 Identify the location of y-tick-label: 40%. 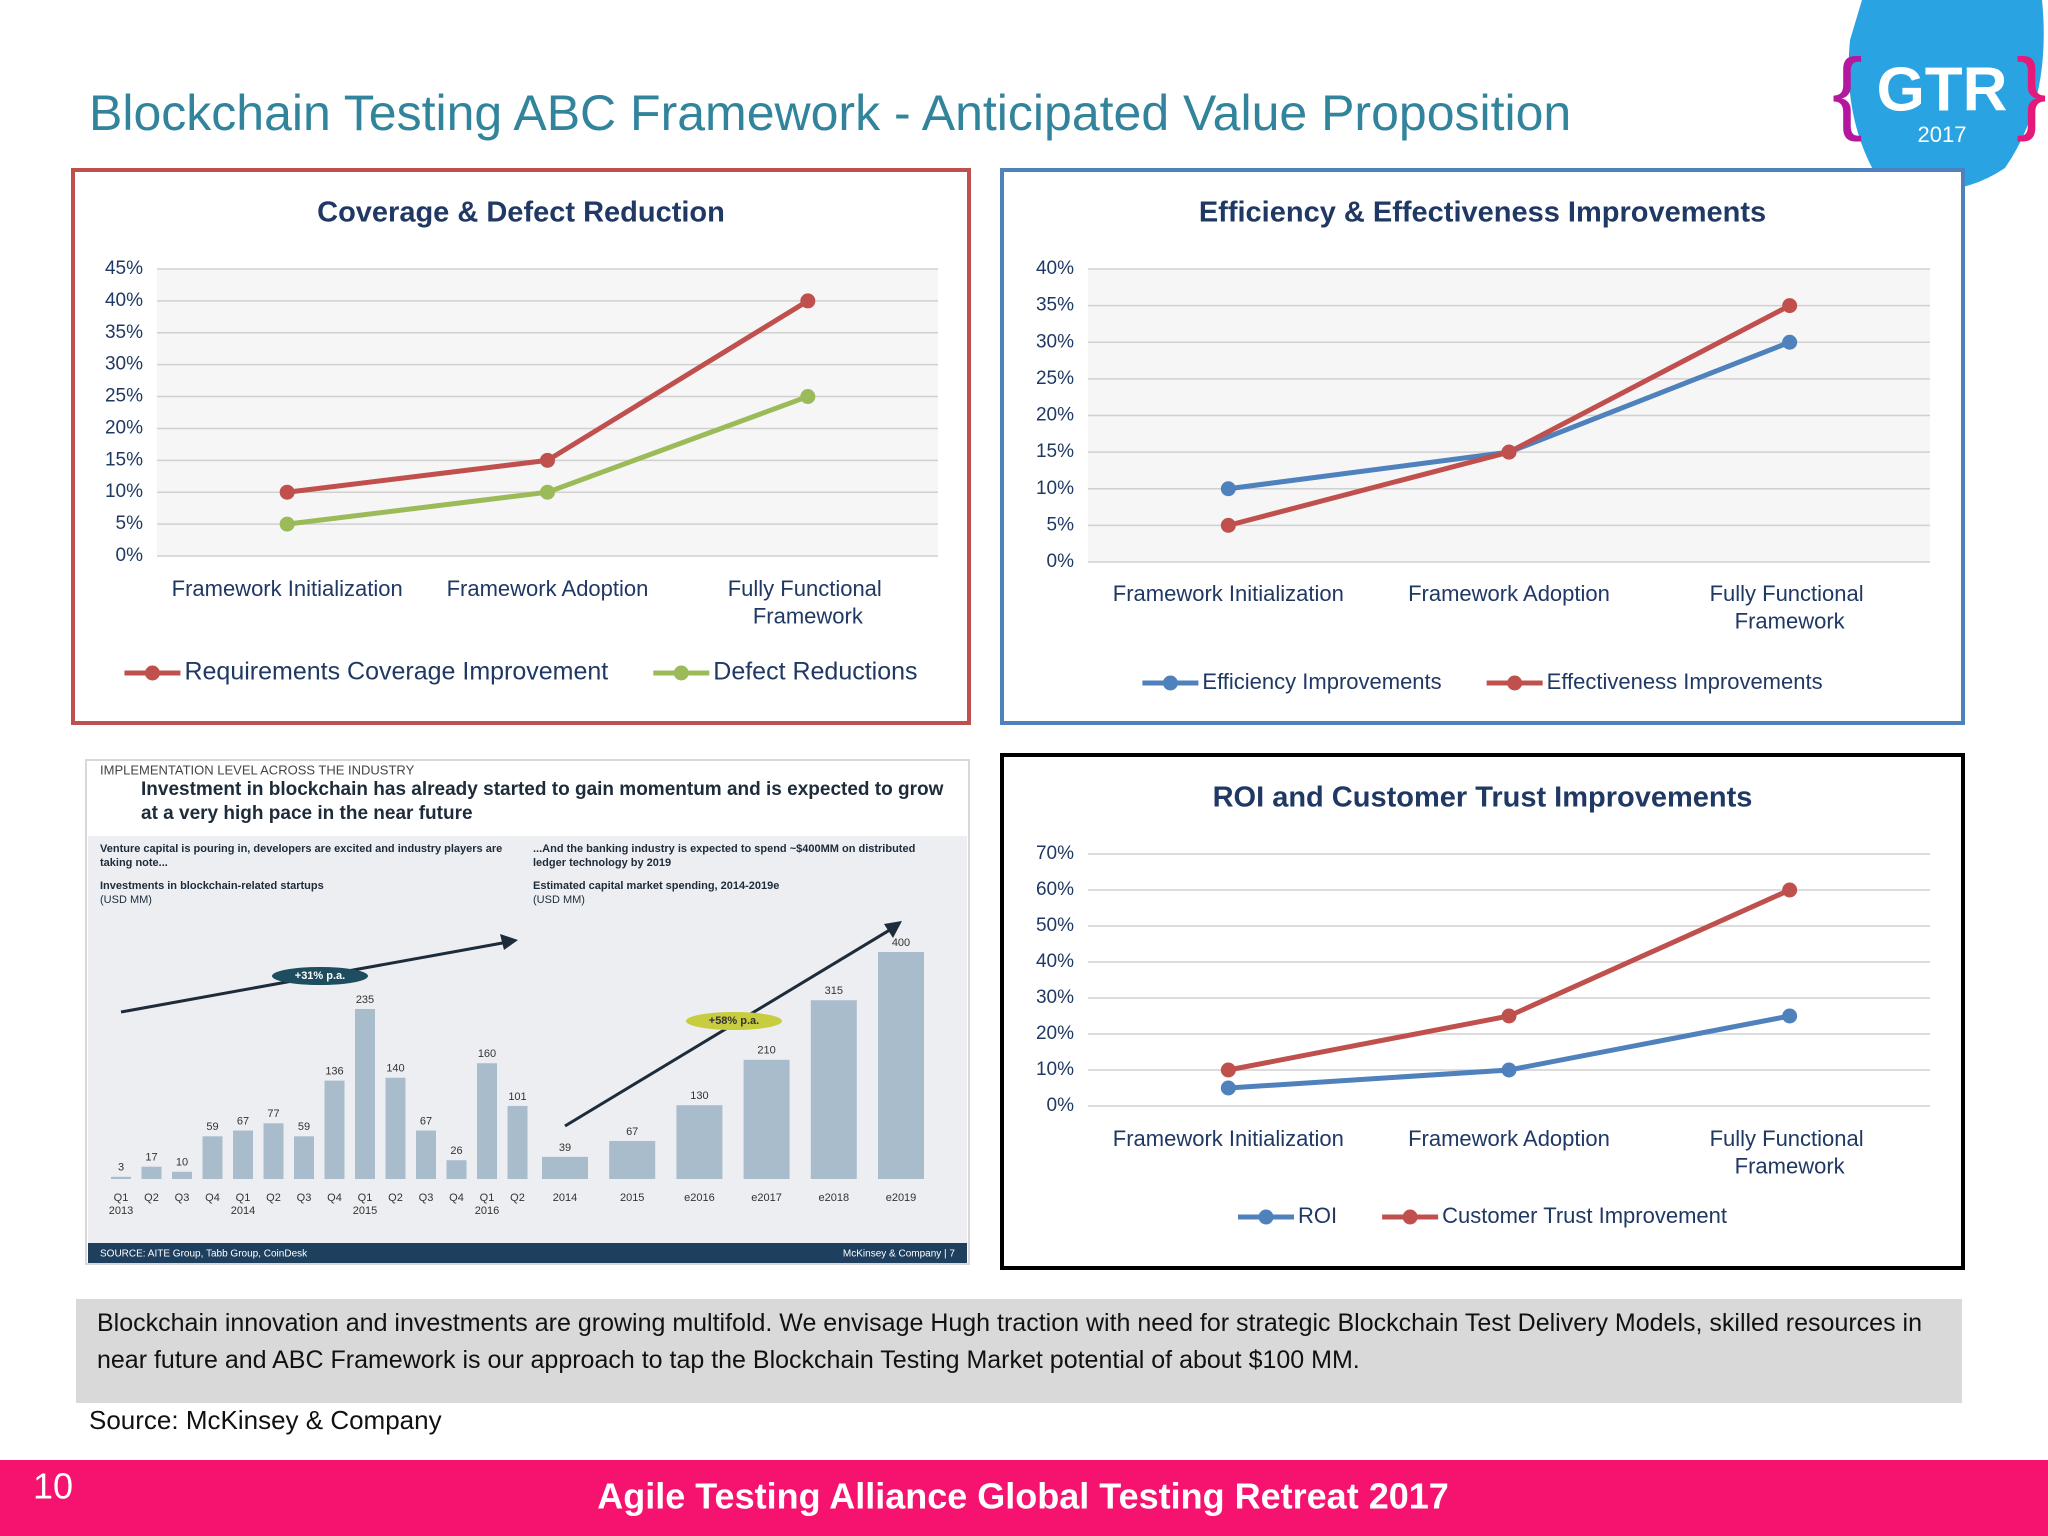
(124, 300).